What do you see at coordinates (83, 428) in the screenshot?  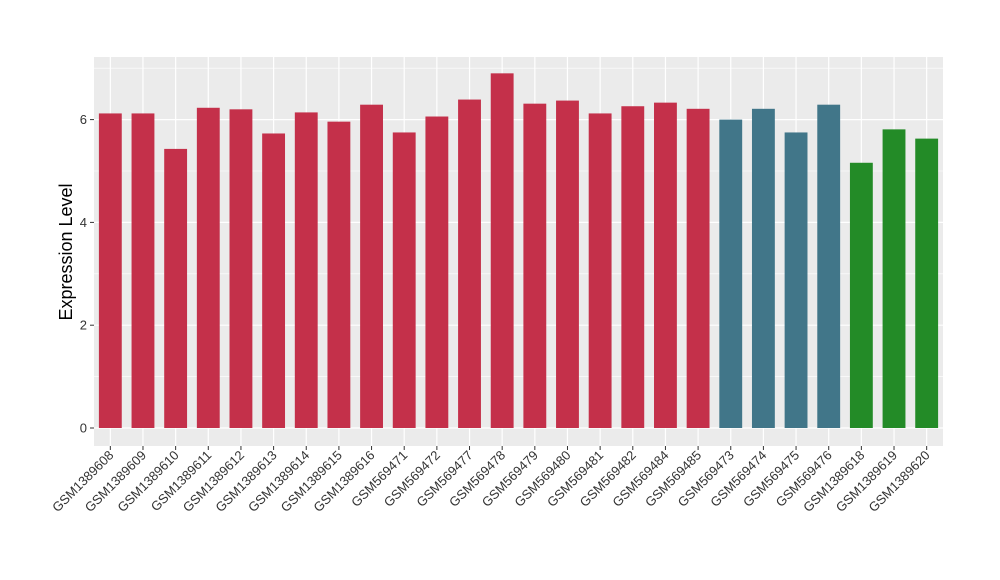 I see `y-tick-label: 0` at bounding box center [83, 428].